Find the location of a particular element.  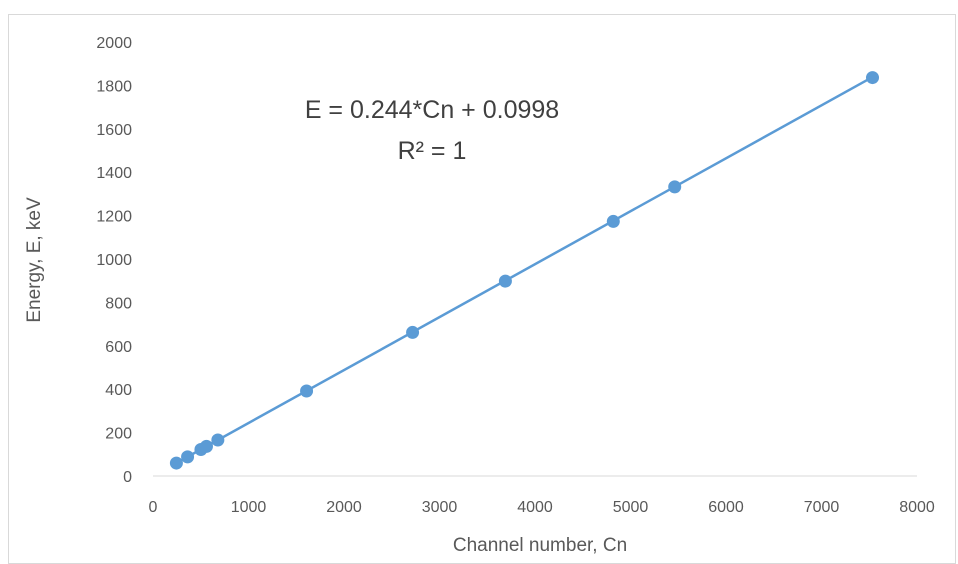

y-tick-label: 1800 is located at coordinates (114, 86).